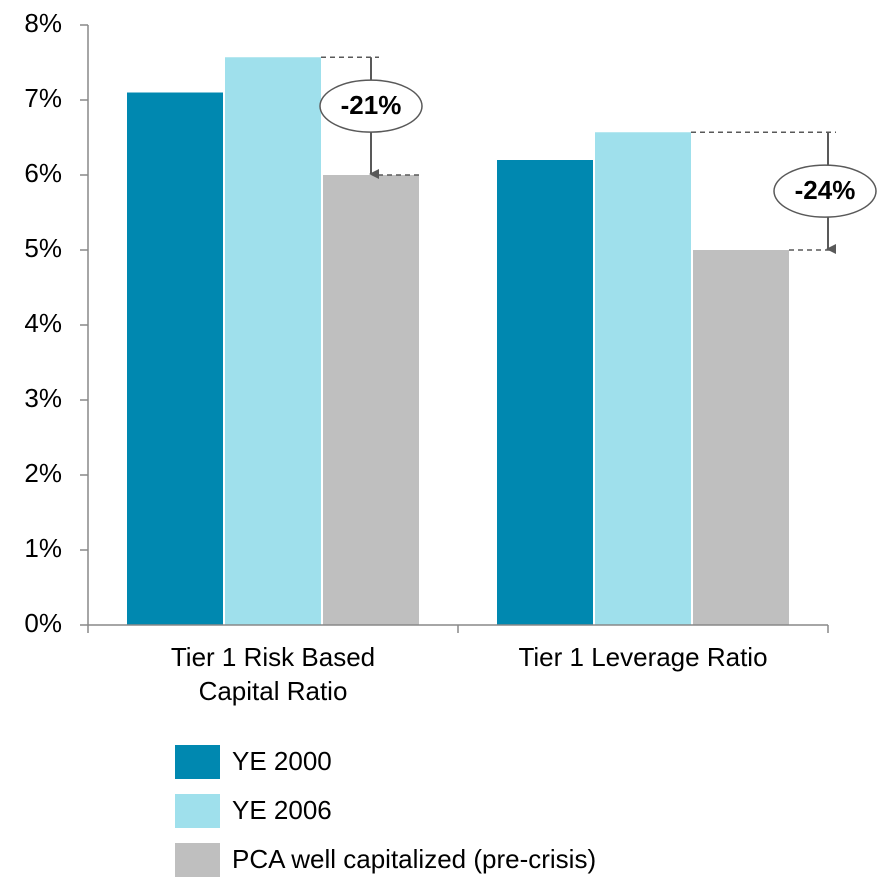 This screenshot has height=879, width=879. What do you see at coordinates (43, 173) in the screenshot?
I see `y-tick-label: 6%` at bounding box center [43, 173].